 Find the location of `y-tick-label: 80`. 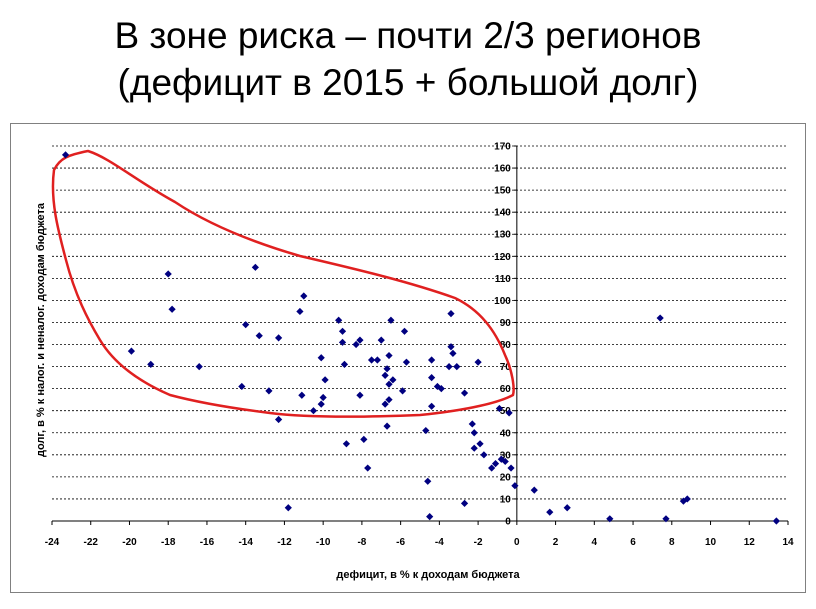

y-tick-label: 80 is located at coordinates (506, 345).